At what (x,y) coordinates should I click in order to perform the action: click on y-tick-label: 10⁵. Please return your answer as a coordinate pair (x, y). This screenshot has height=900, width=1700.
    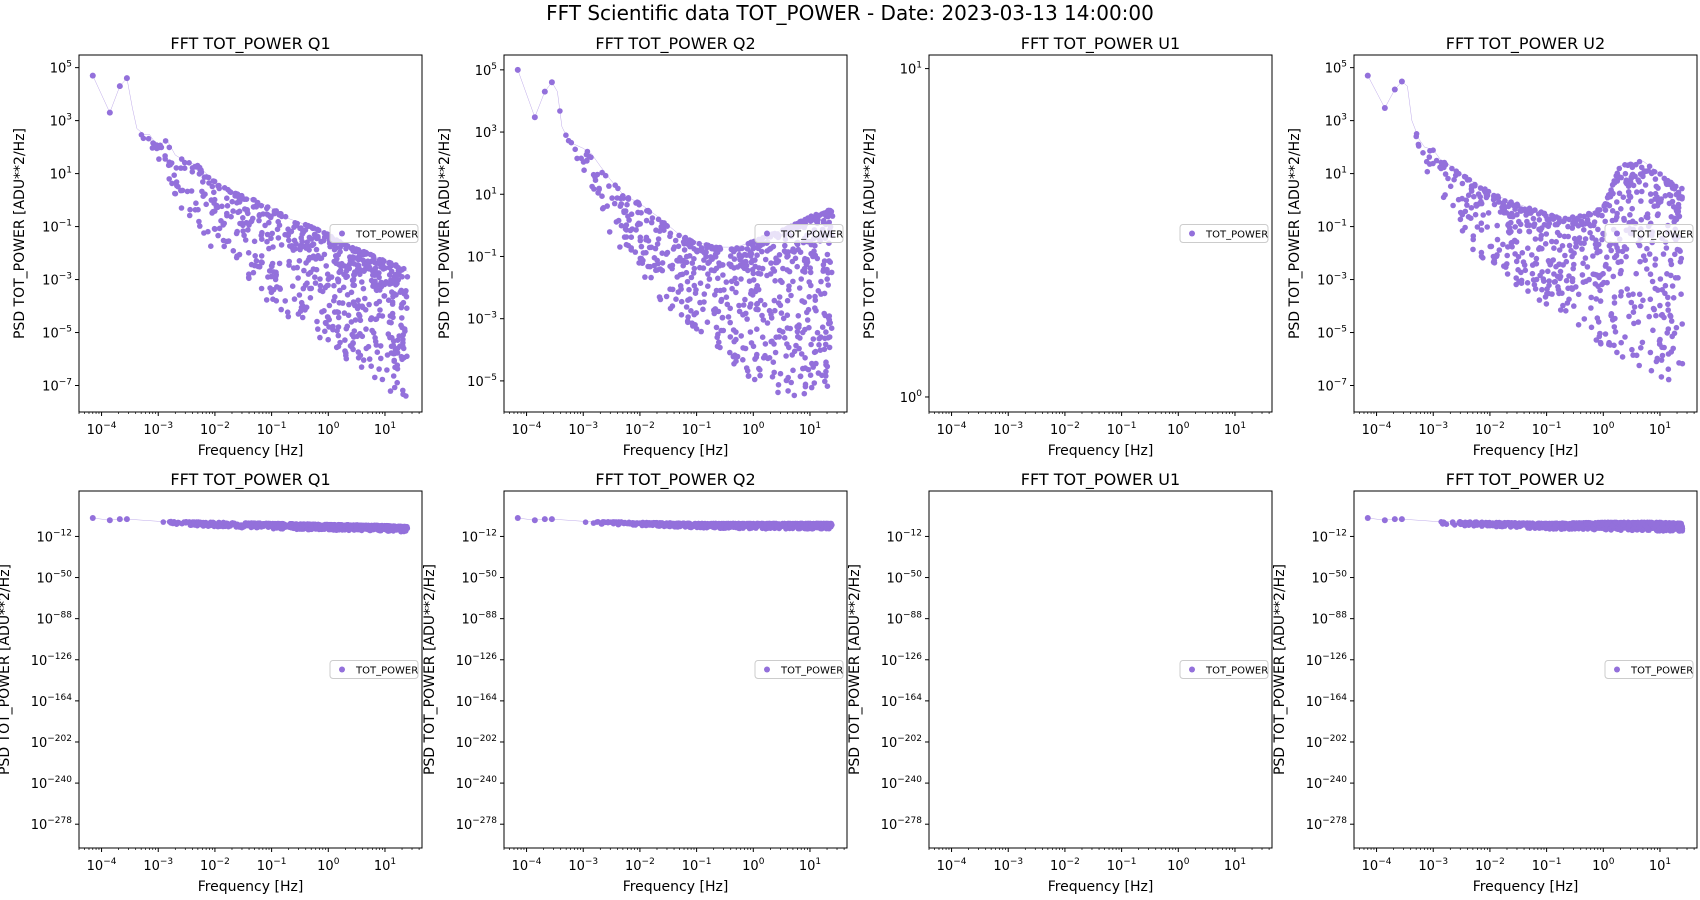
    Looking at the image, I should click on (1336, 68).